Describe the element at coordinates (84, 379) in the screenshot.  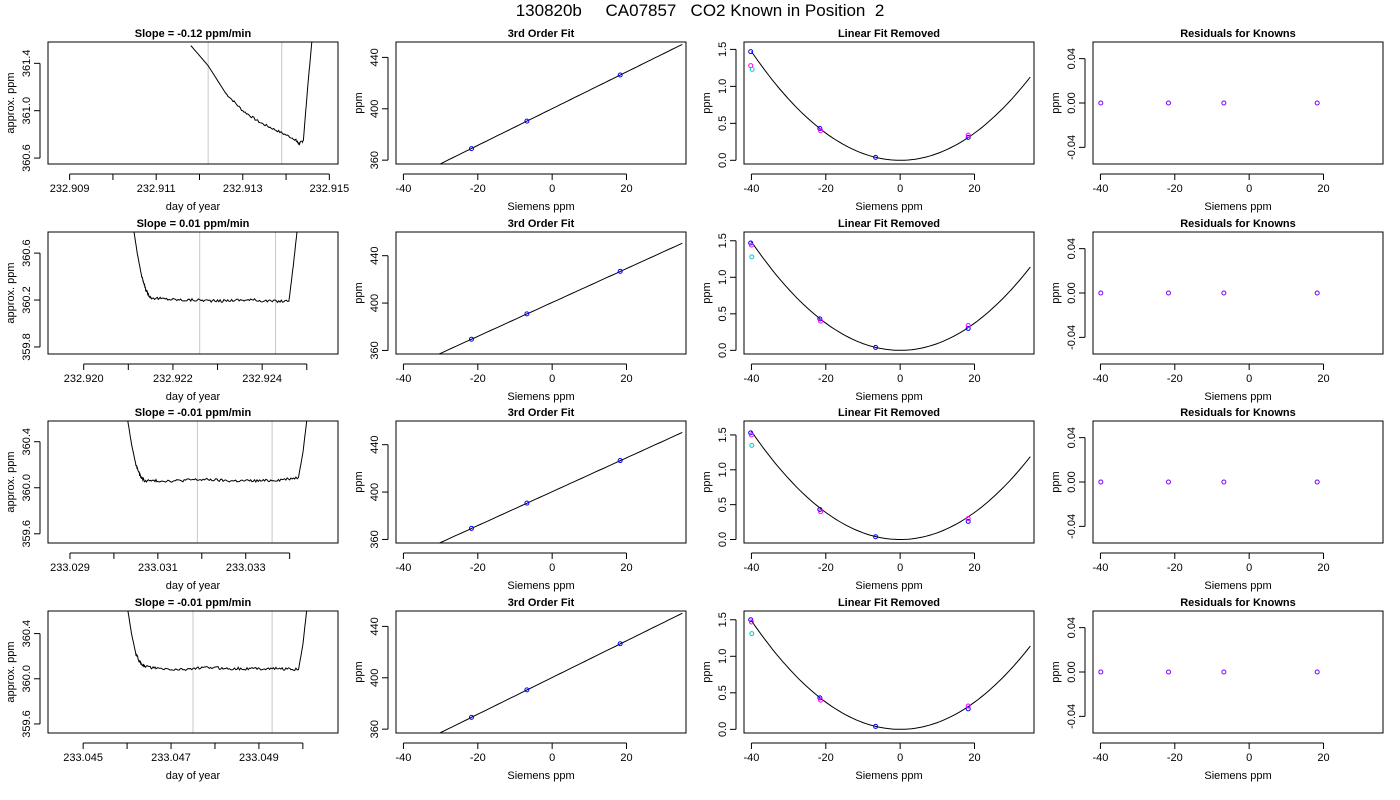
I see `x-tick-label: 232.920` at that location.